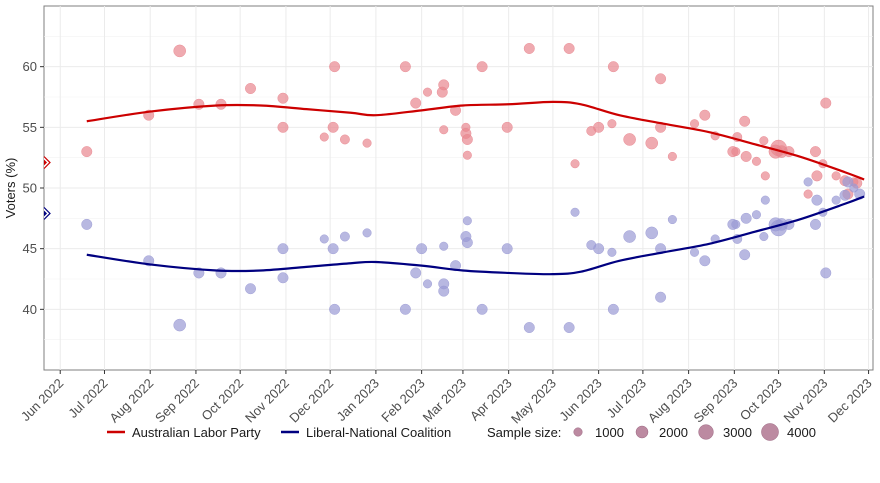 Image resolution: width=880 pixels, height=483 pixels. Describe the element at coordinates (715, 401) in the screenshot. I see `x-tick-label: Sep 2023` at that location.